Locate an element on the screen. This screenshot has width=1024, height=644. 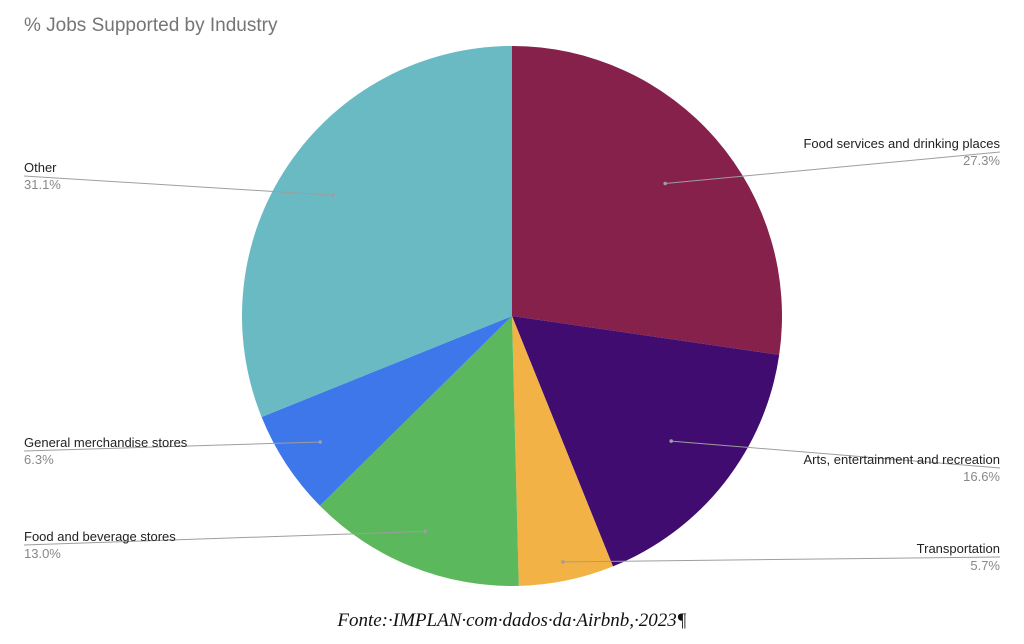
slice-value-food-and-beverage-stores: 13.0% is located at coordinates (42, 553).